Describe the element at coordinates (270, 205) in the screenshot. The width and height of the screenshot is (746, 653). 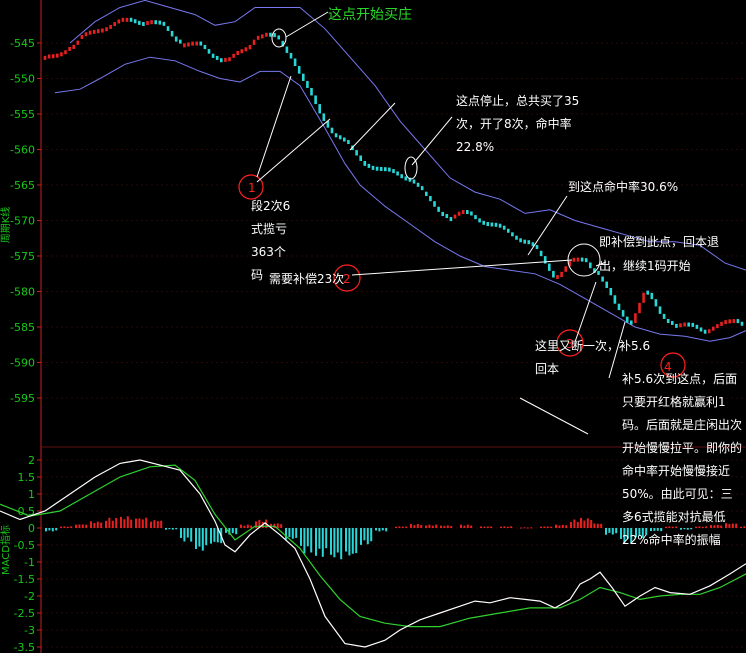
I see `circle1-text-line-1: 段2次6` at that location.